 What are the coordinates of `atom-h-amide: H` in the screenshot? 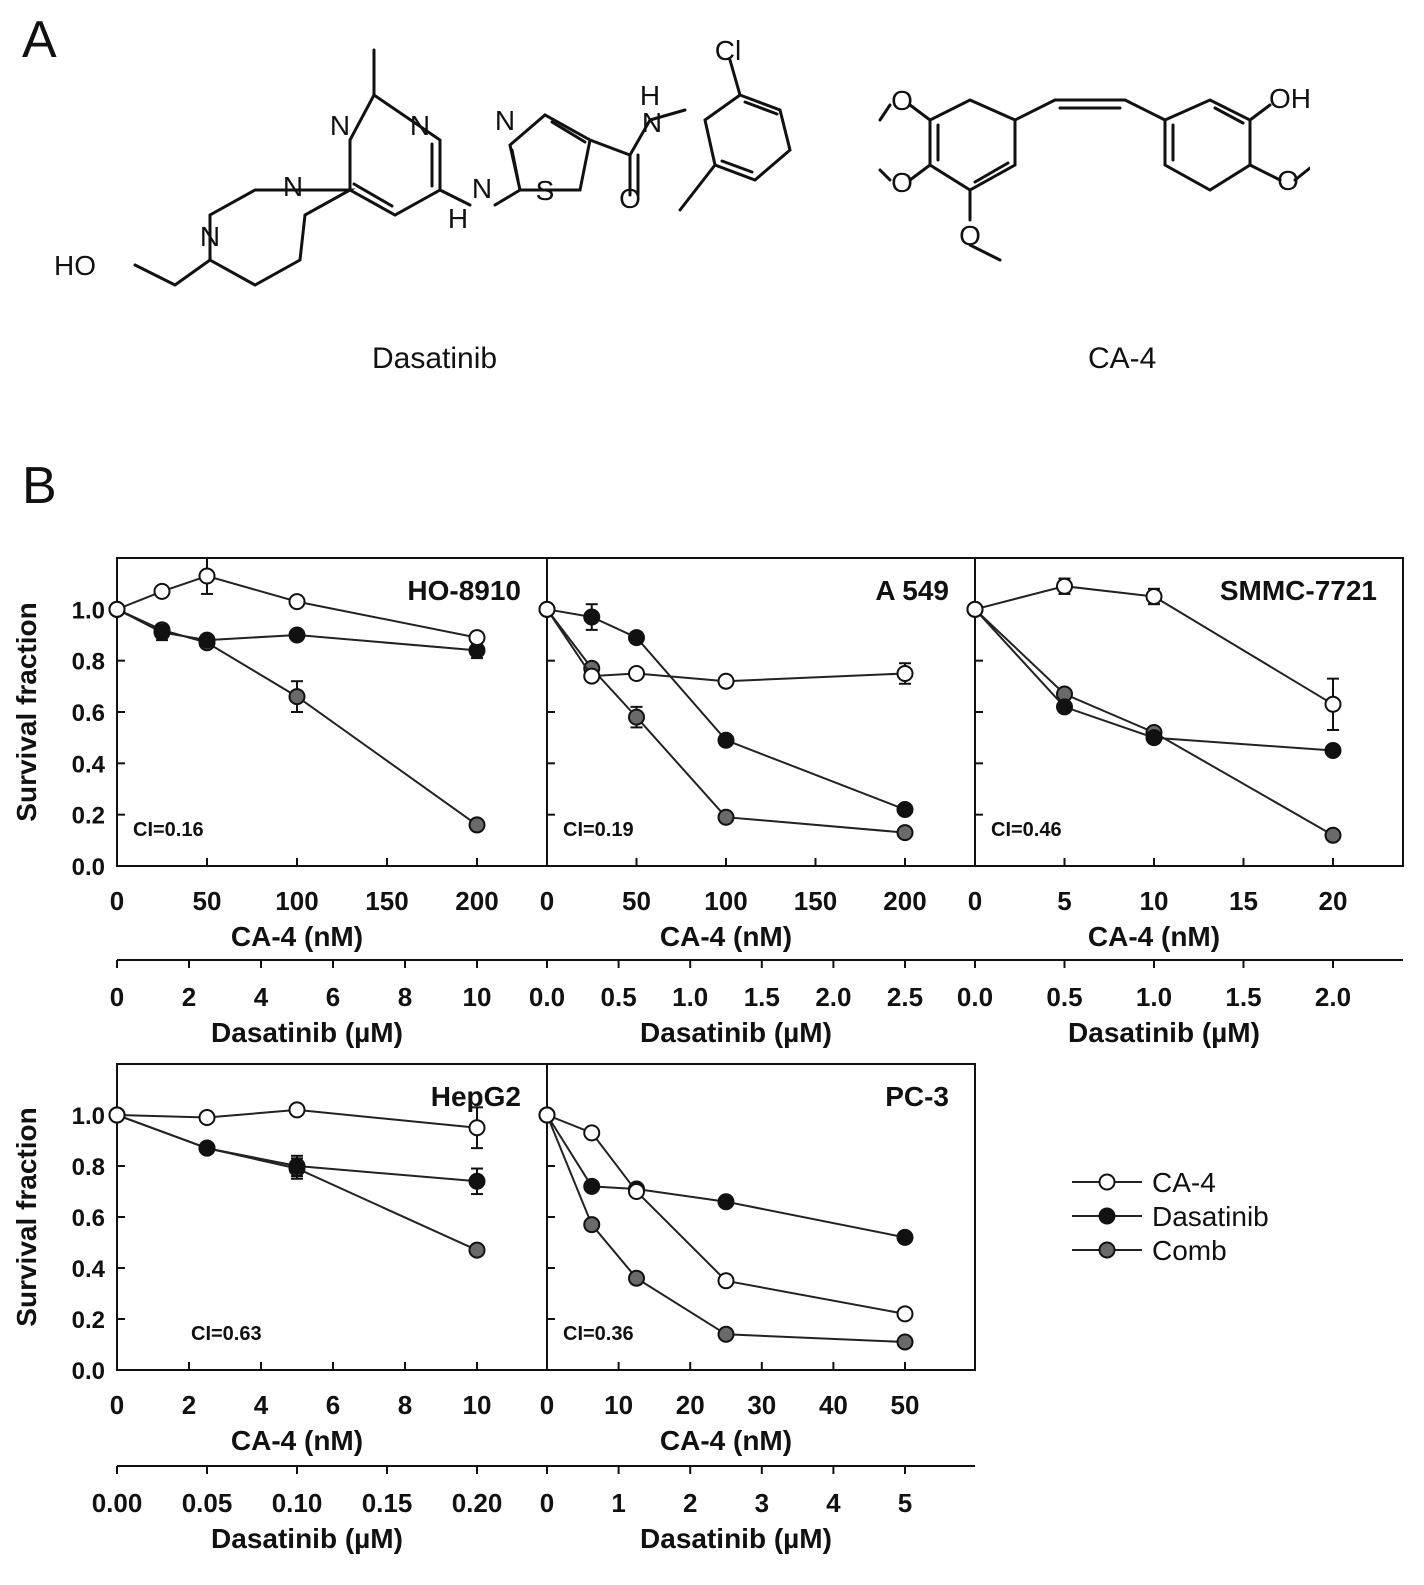 It's located at (650, 95).